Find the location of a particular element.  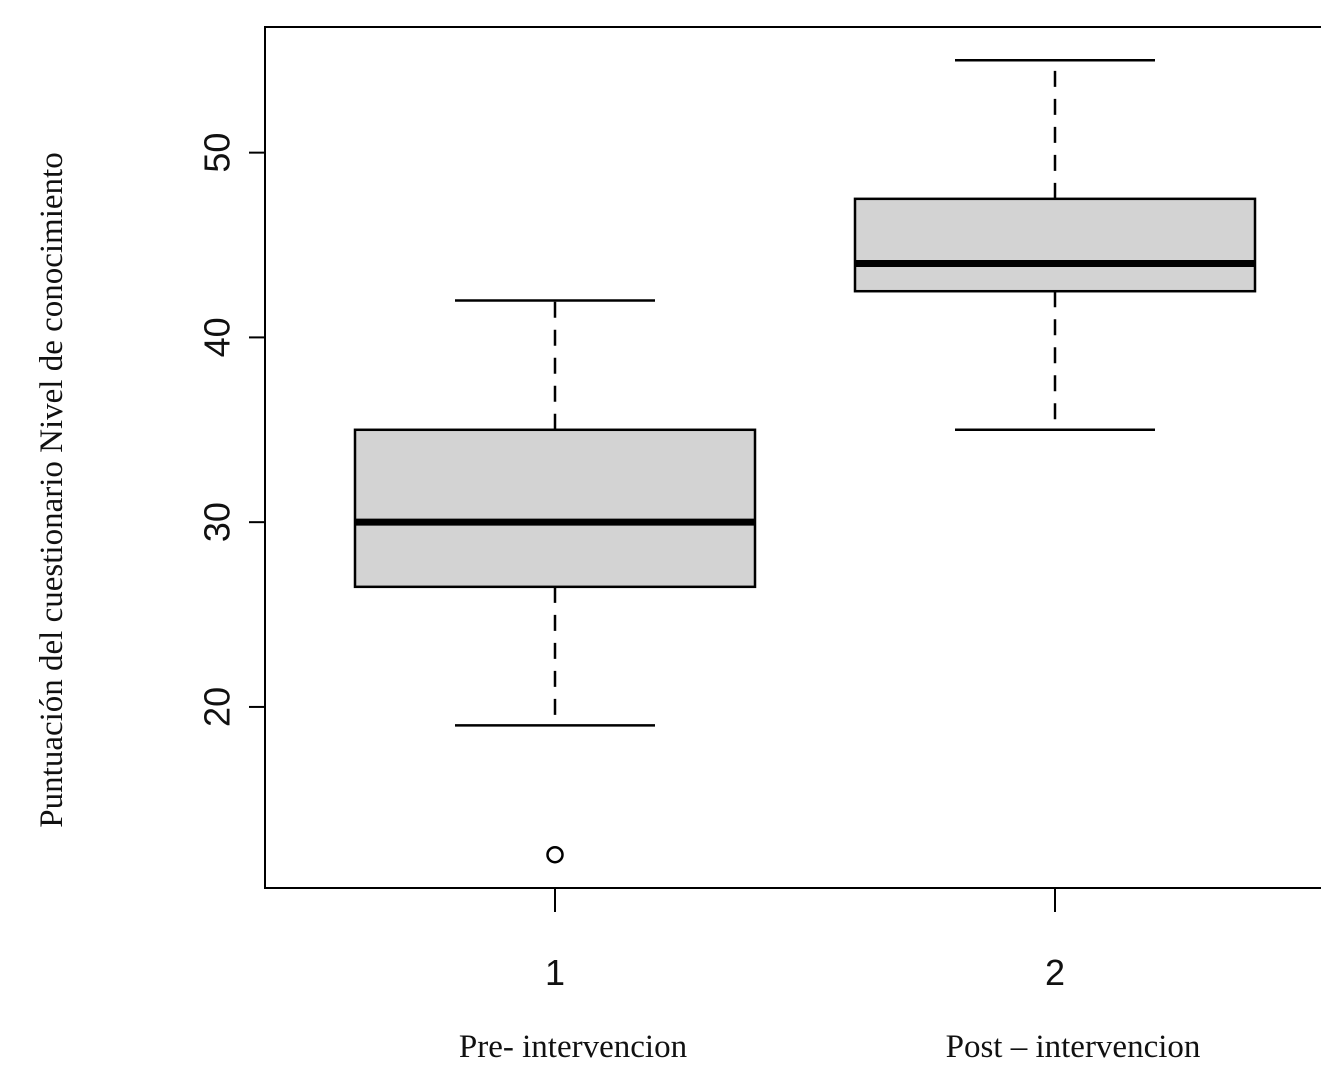

x-category-label: Post – intervencion is located at coordinates (1073, 1047).